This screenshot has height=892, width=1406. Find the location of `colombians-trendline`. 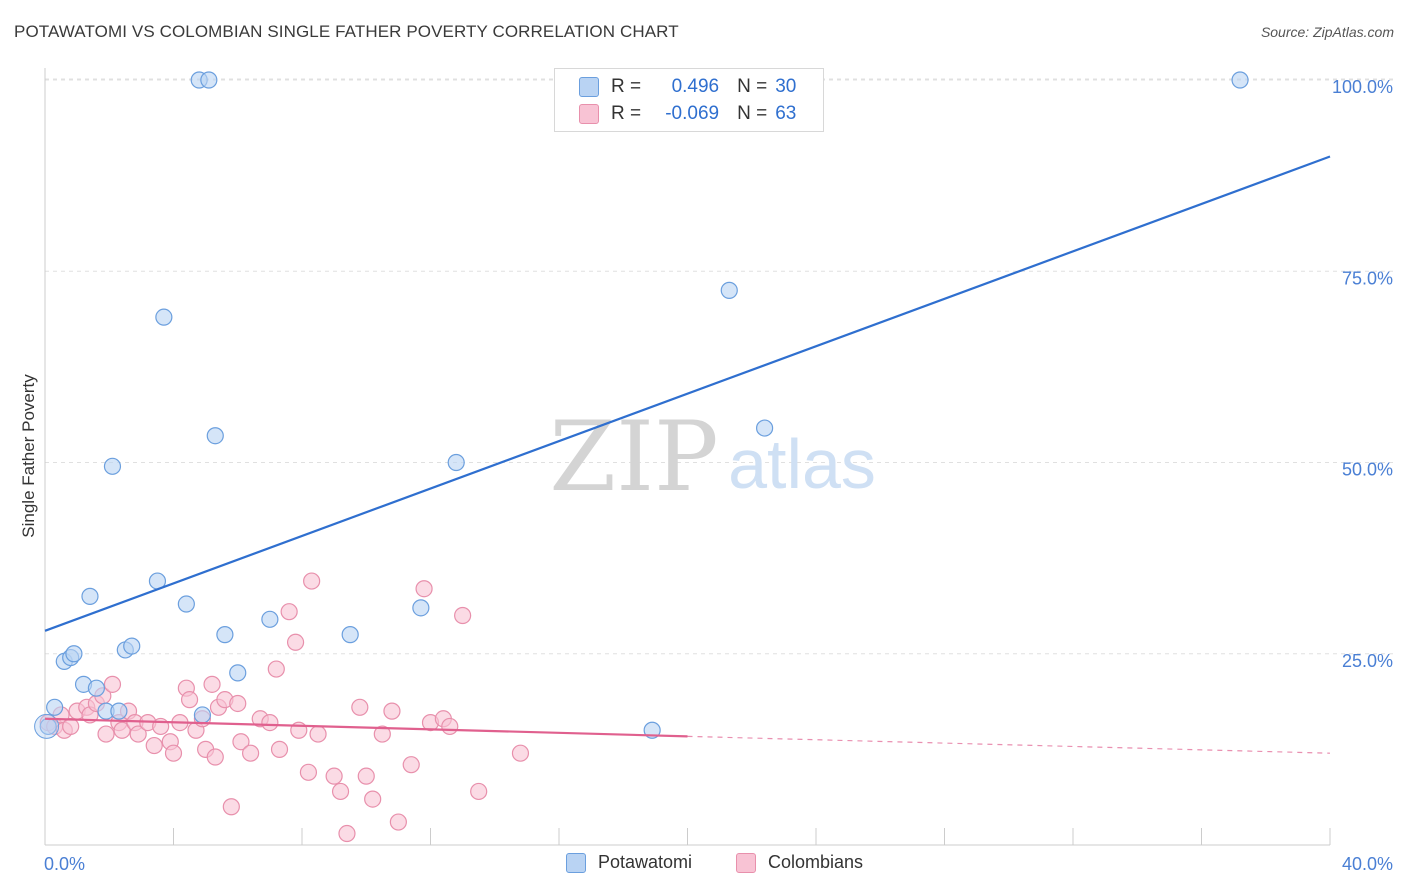

colombians-trendline is located at coordinates (366, 727).